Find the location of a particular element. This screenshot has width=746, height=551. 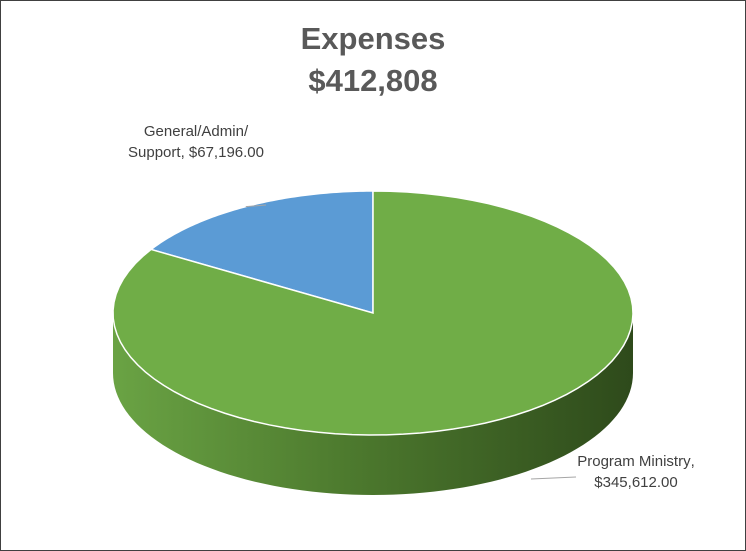

label-value: $67,196.00 is located at coordinates (226, 152).